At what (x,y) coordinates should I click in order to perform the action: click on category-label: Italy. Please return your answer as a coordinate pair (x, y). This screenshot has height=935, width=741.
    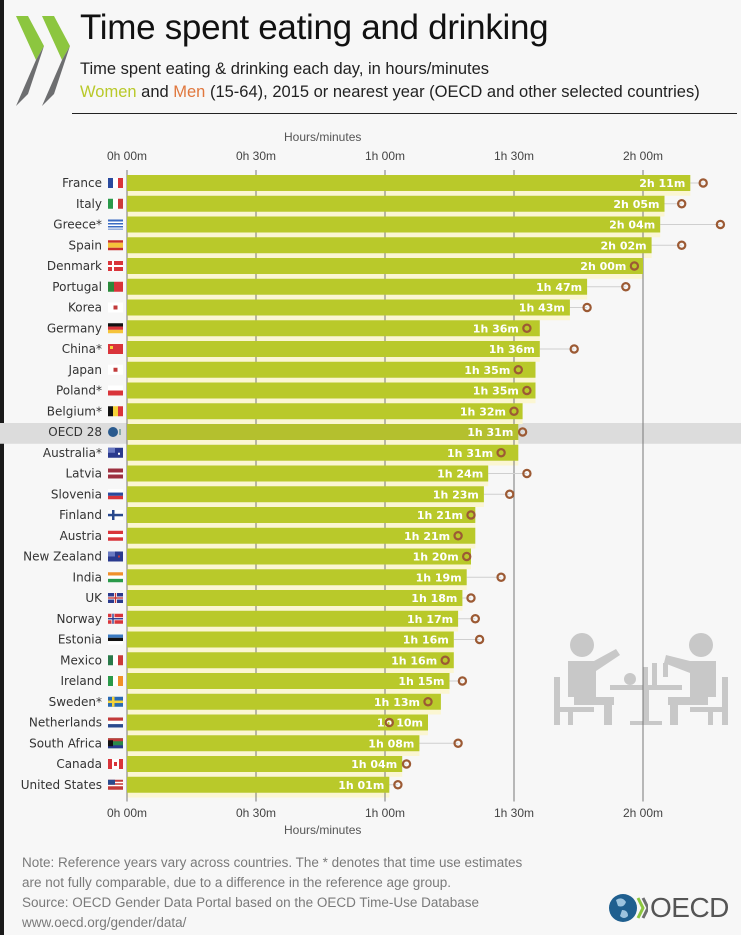
    Looking at the image, I should click on (89, 204).